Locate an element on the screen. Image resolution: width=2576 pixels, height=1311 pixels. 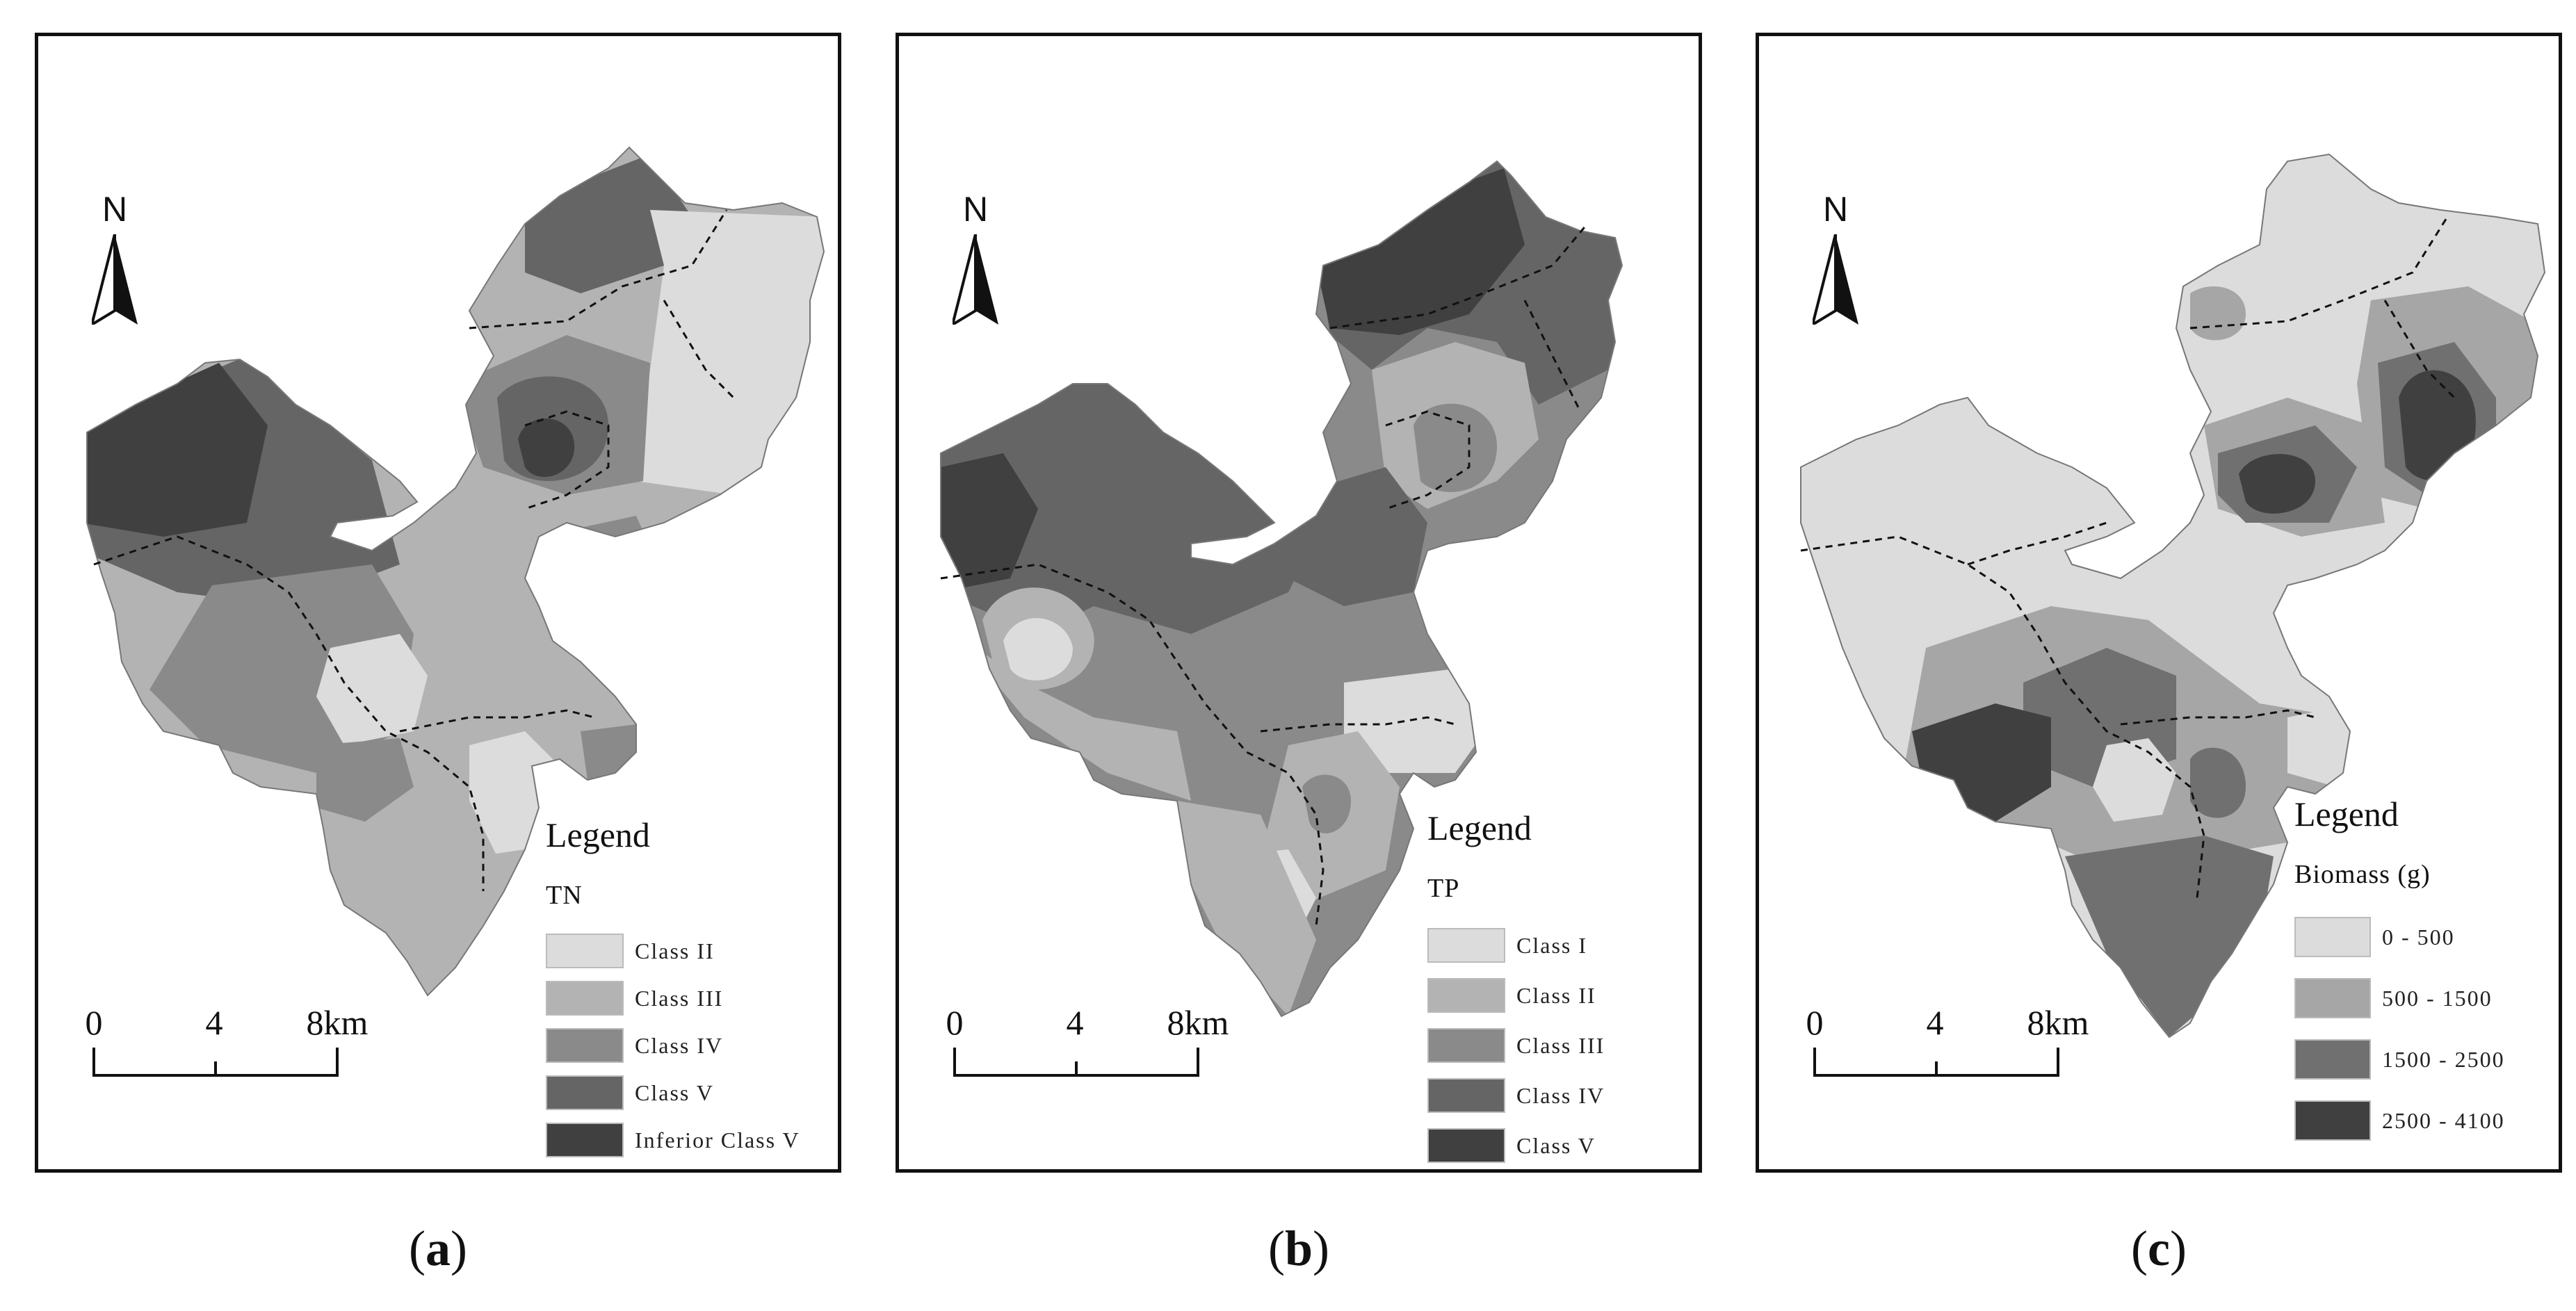
legend-item: 2500 - 4100 is located at coordinates (2399, 1120).